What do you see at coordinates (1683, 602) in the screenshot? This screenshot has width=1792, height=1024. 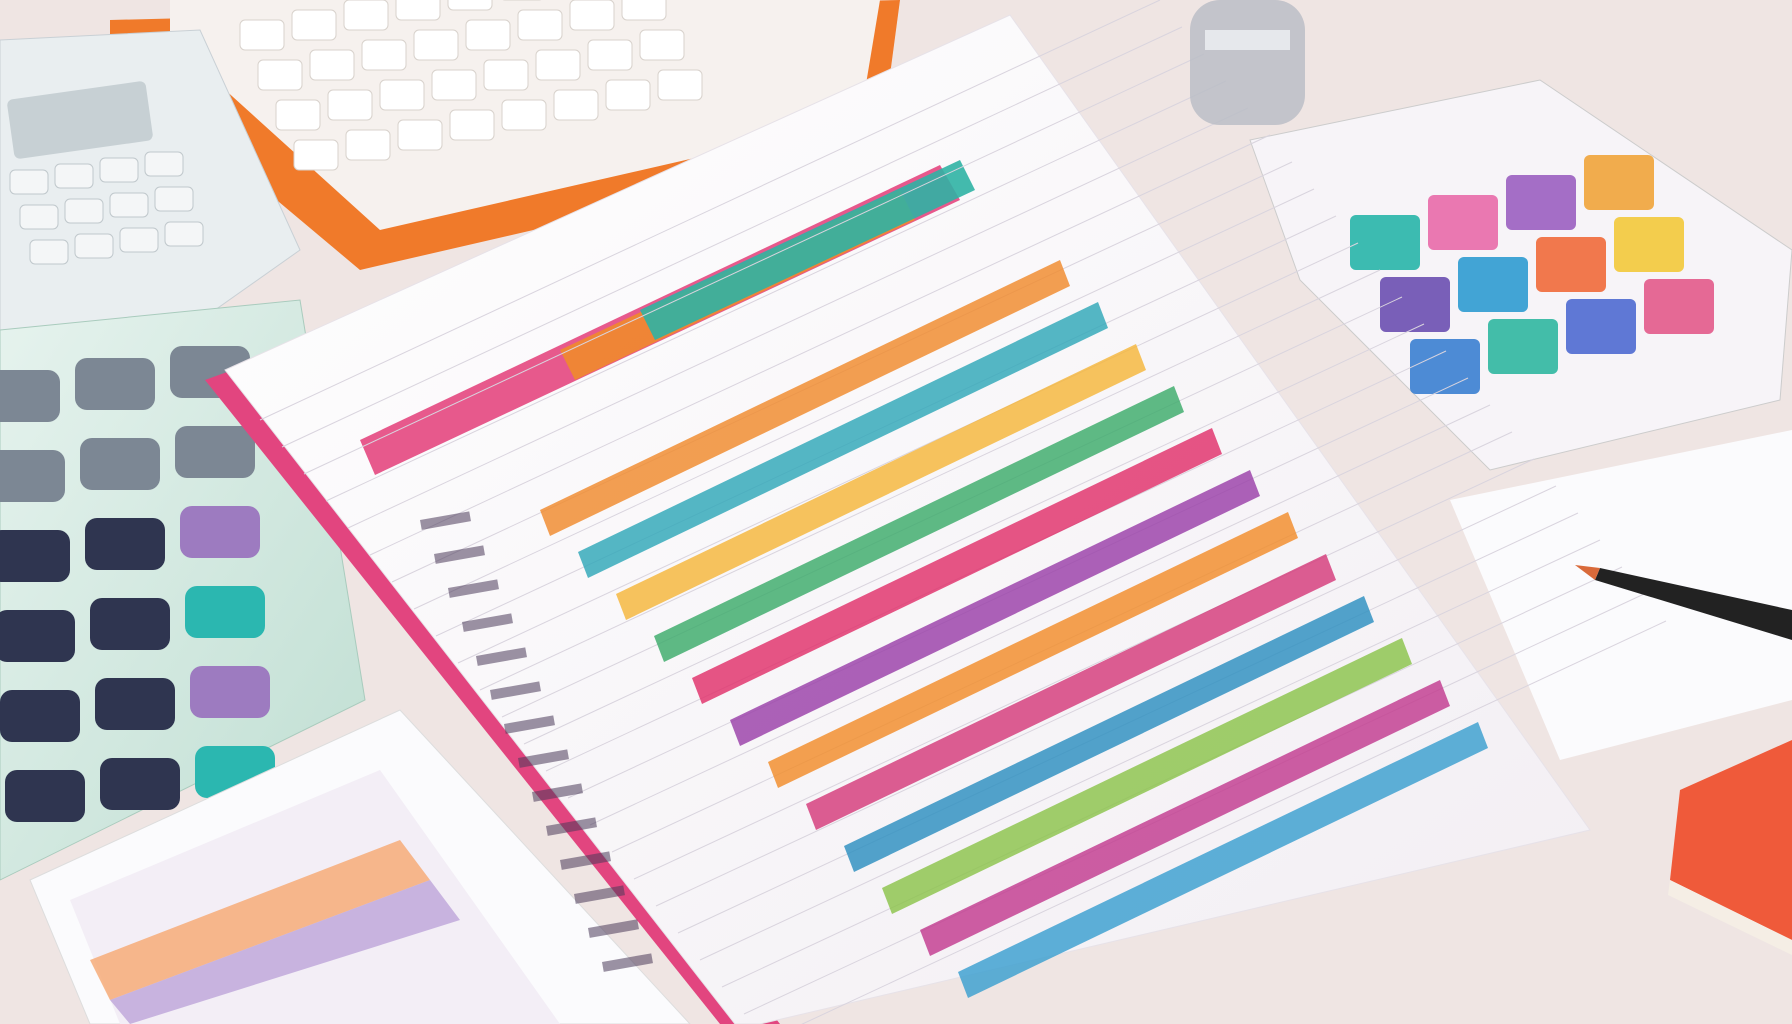 I see `pen` at bounding box center [1683, 602].